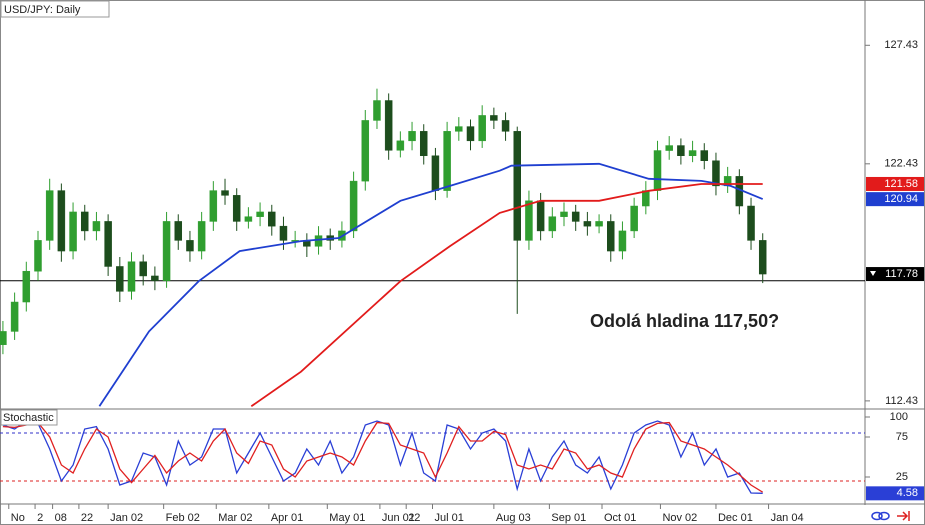  I want to click on price-label: 121.58, so click(901, 184).